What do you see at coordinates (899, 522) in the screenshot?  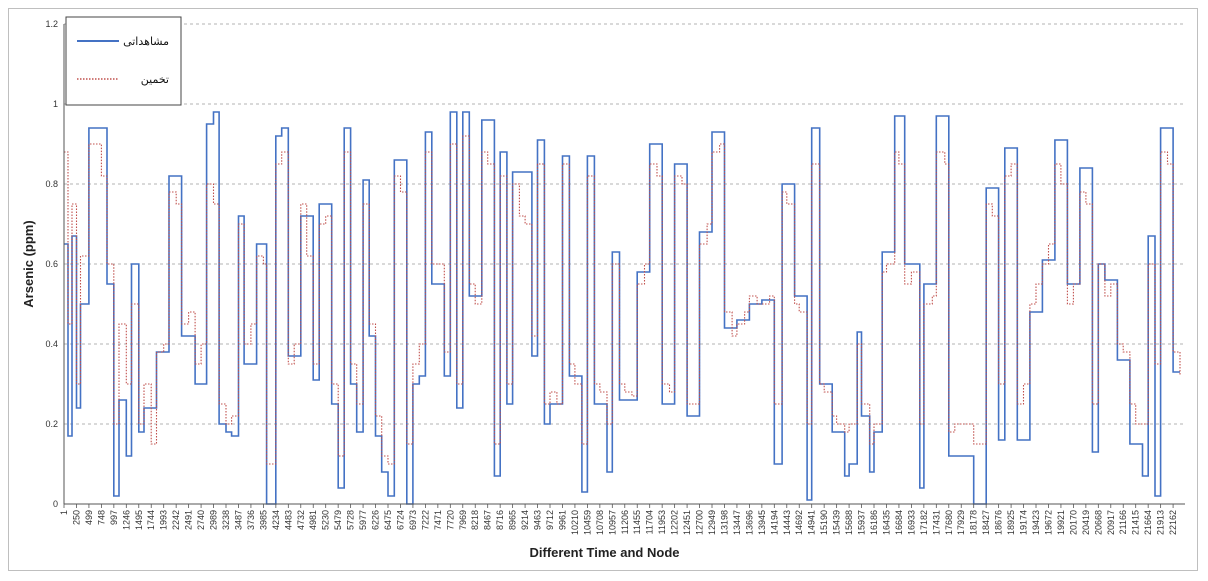 I see `x-tick-label: 16684` at bounding box center [899, 522].